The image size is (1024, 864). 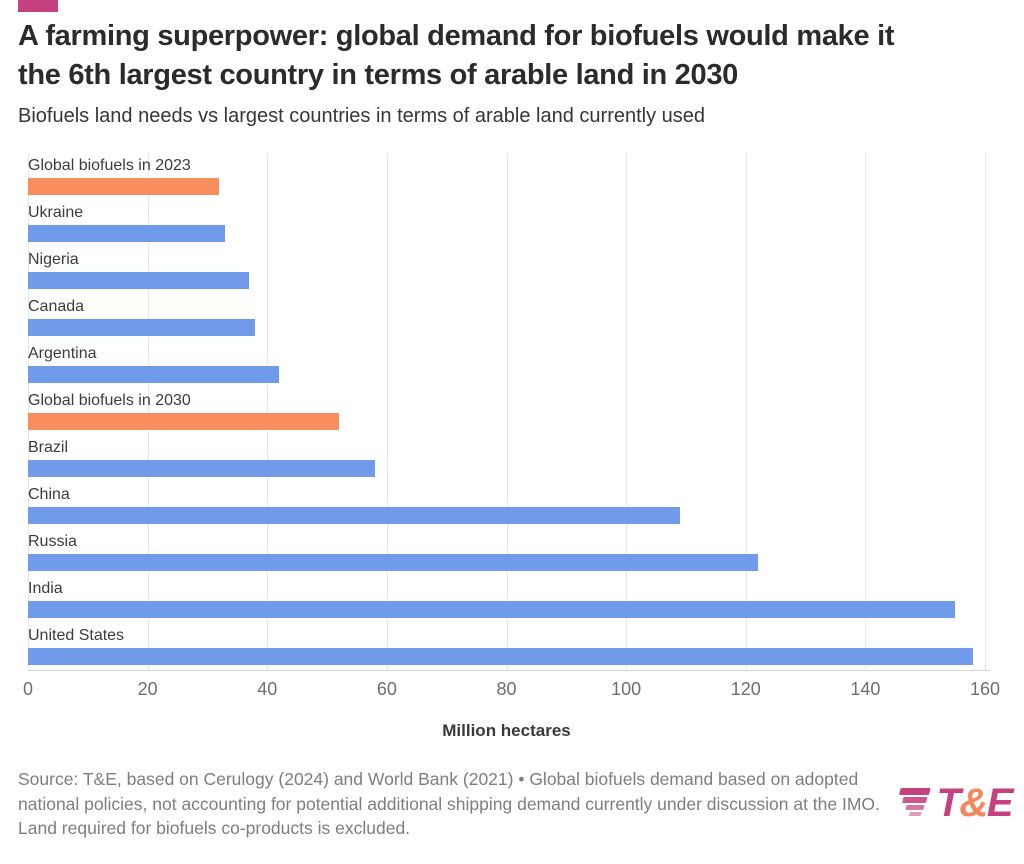 I want to click on x-tick-label: 120, so click(x=745, y=689).